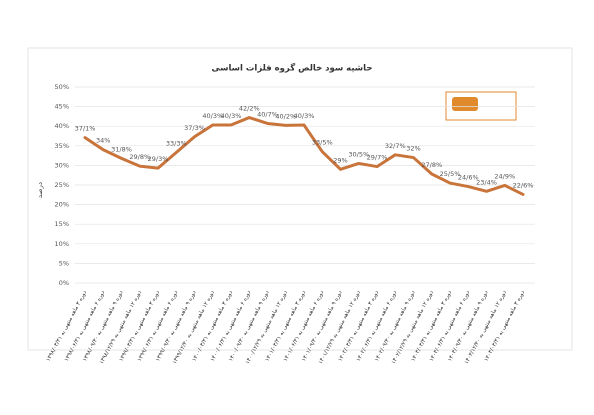 The width and height of the screenshot is (594, 415). Describe the element at coordinates (62, 146) in the screenshot. I see `y-tick-label: 35%` at that location.